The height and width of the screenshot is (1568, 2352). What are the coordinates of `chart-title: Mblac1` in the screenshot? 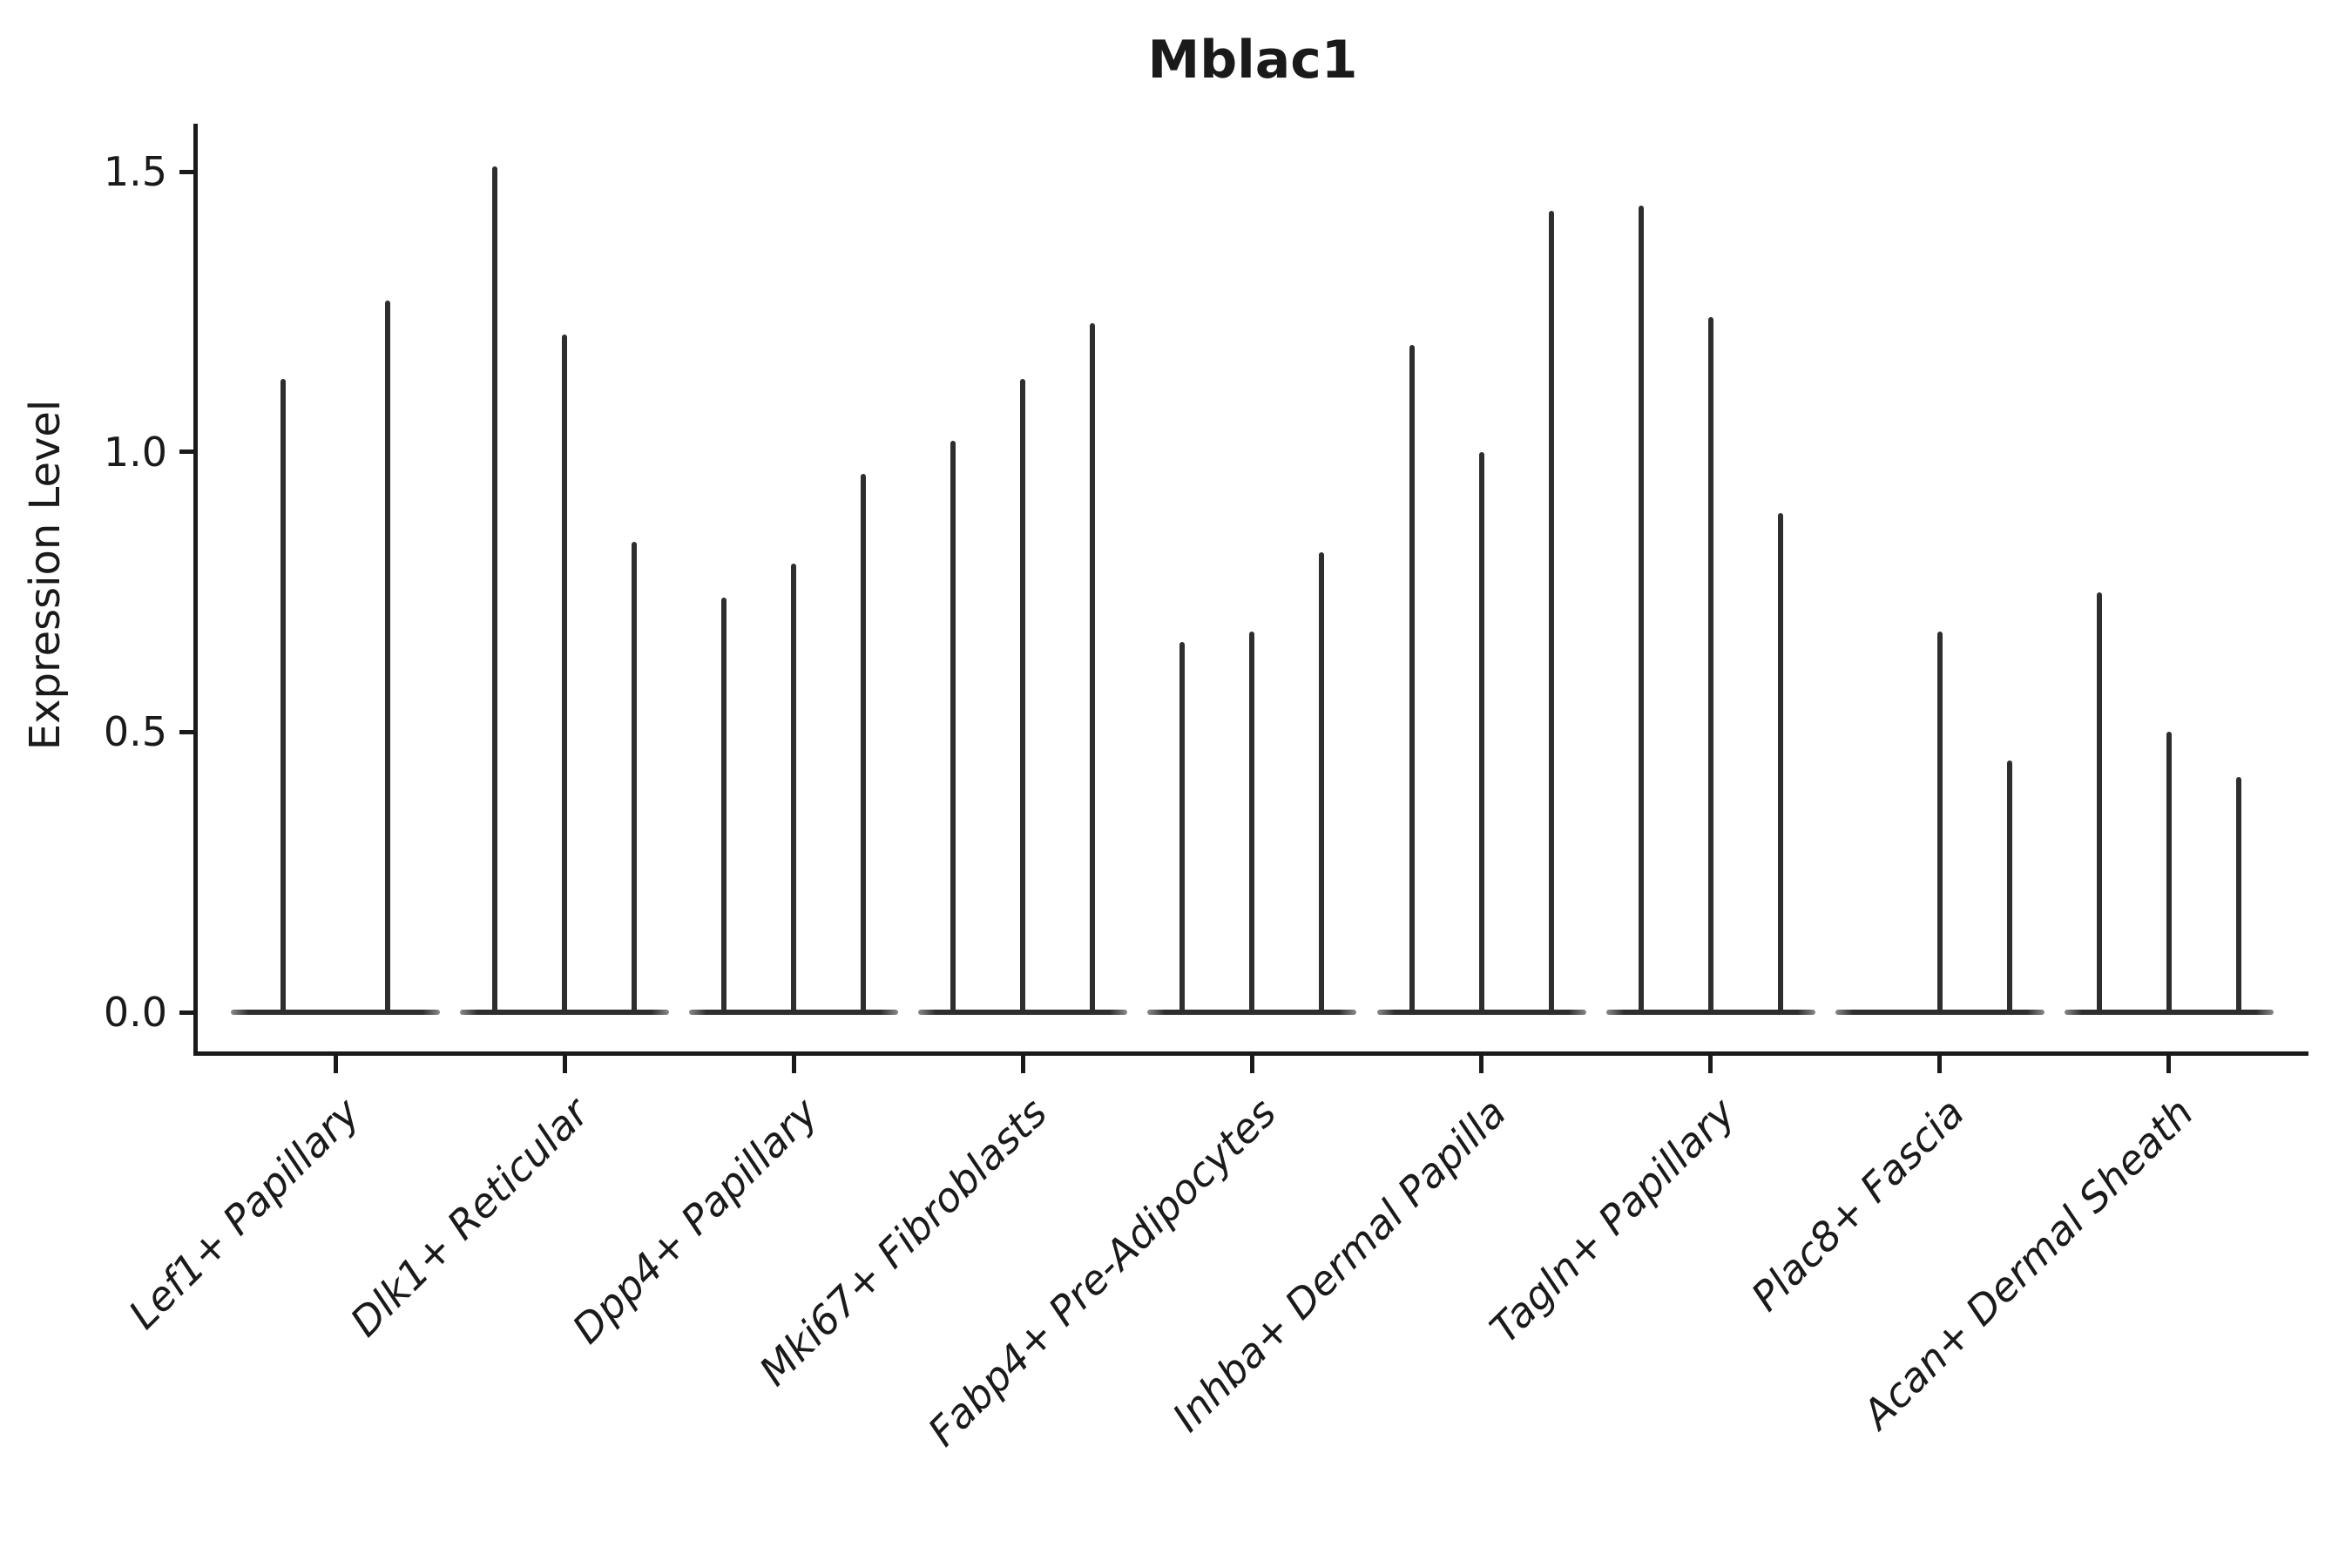 It's located at (1252, 61).